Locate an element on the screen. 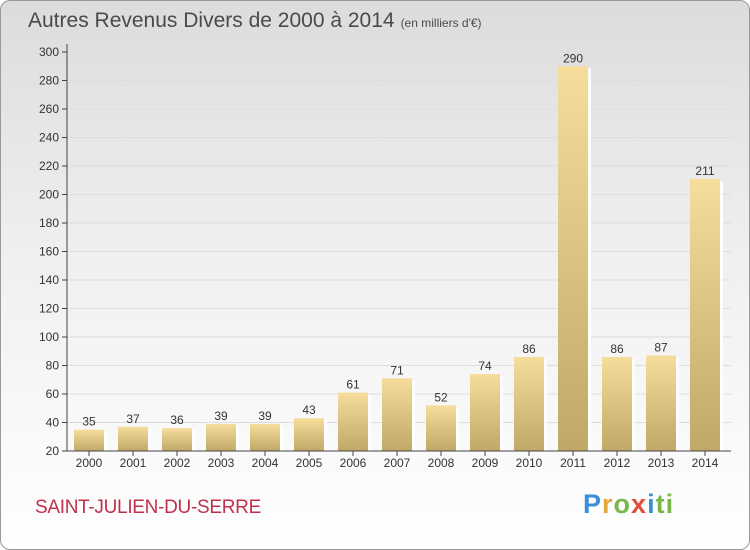  data-label: 71 is located at coordinates (397, 370).